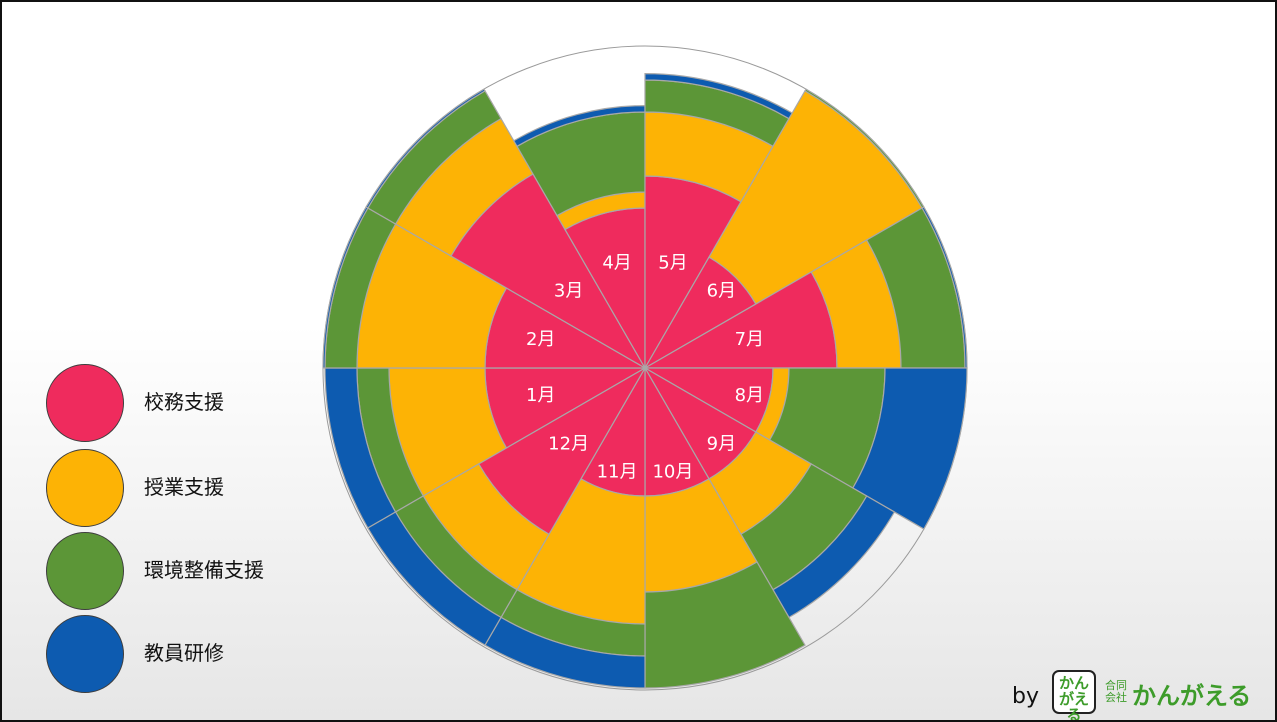 Image resolution: width=1277 pixels, height=722 pixels. What do you see at coordinates (184, 487) in the screenshot?
I see `legend-label: 授業支援` at bounding box center [184, 487].